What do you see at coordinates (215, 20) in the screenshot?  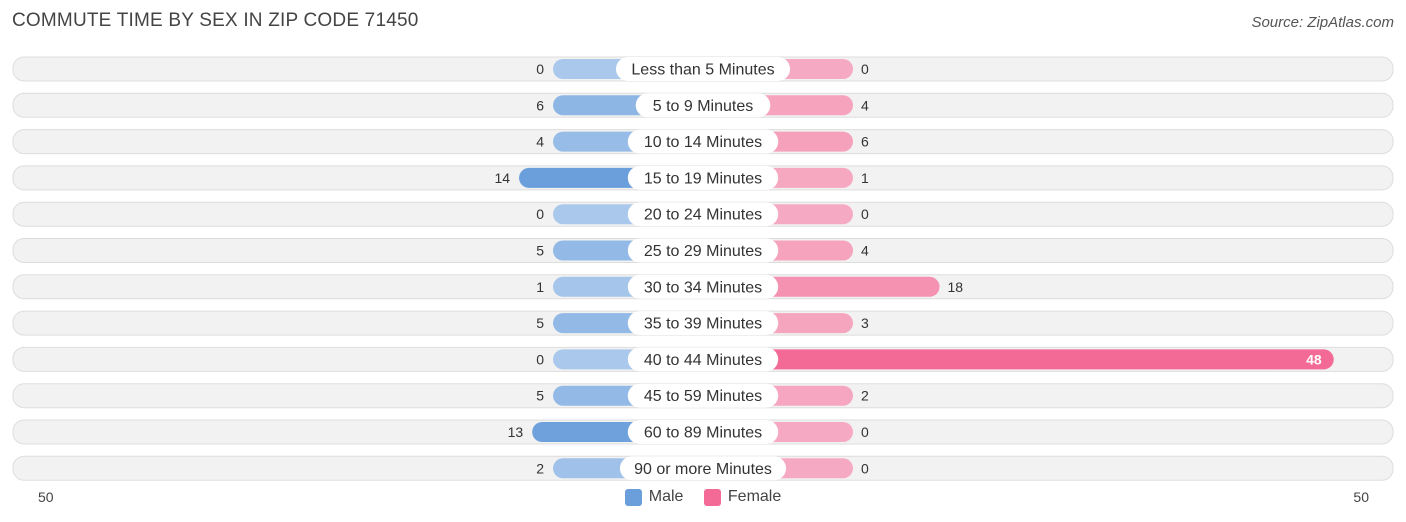 I see `chart-title: COMMUTE TIME BY SEX IN ZIP CODE 71450` at bounding box center [215, 20].